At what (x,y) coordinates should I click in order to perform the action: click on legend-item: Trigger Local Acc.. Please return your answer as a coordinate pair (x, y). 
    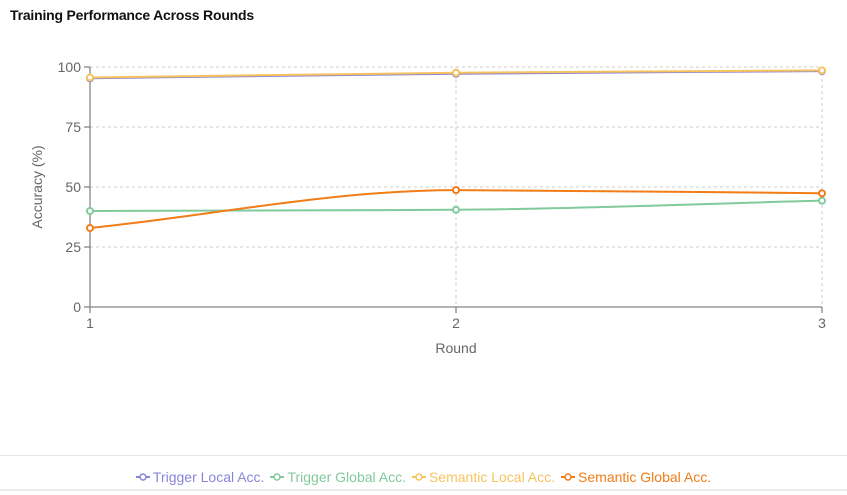
    Looking at the image, I should click on (200, 477).